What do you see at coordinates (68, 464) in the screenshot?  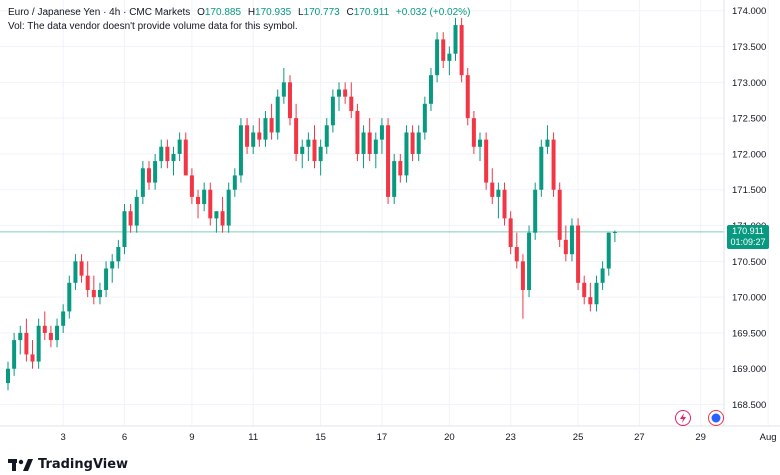 I see `tradingview-logo: TradingView` at bounding box center [68, 464].